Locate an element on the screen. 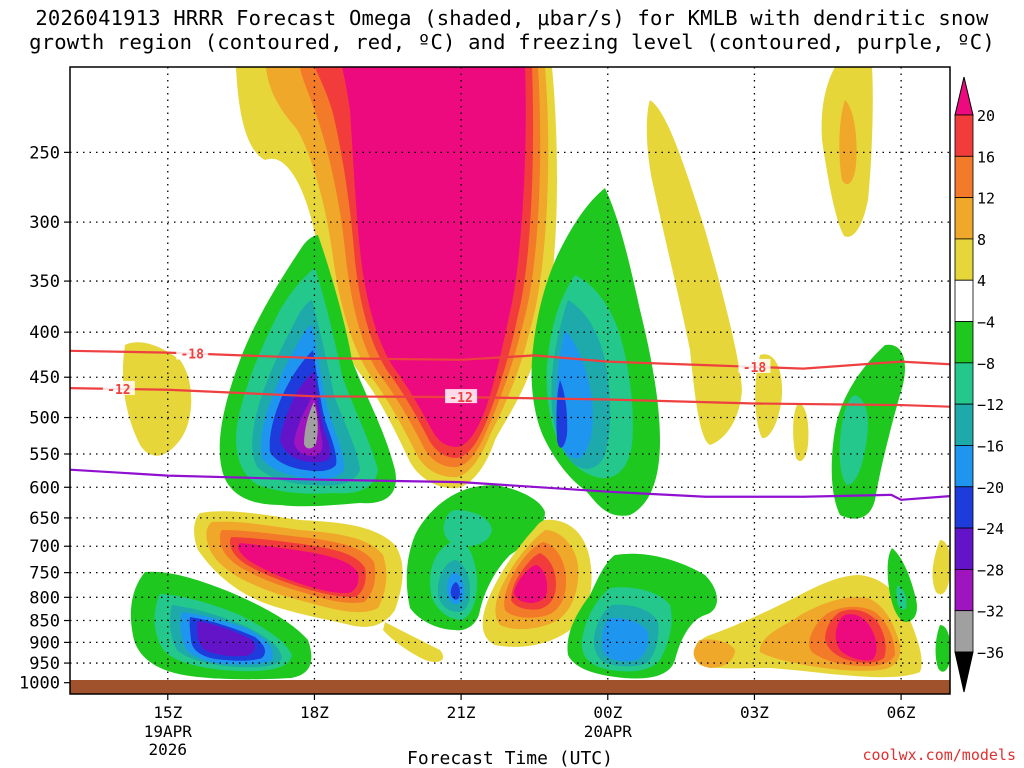  contour-labels: -18 -18 -12 -12 is located at coordinates (436, 375).